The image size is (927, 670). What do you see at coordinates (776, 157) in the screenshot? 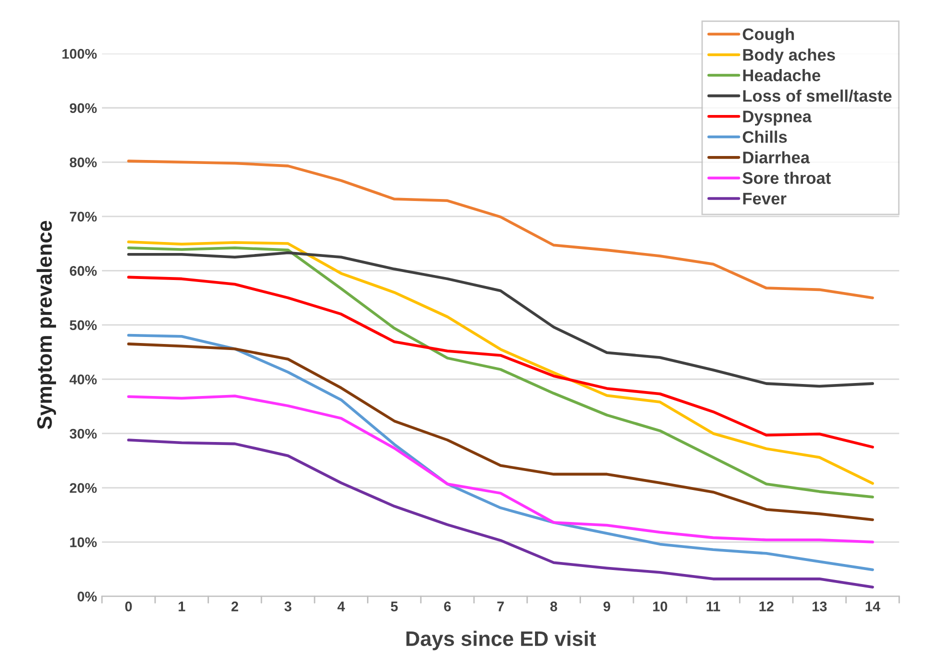
I see `legend-label: Diarrhea` at bounding box center [776, 157].